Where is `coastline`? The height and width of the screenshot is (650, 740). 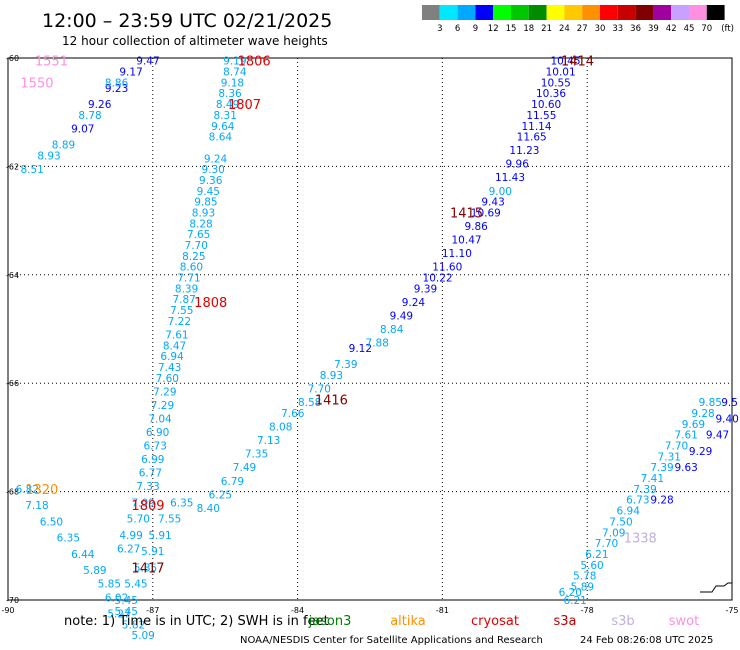
coastline is located at coordinates (716, 587).